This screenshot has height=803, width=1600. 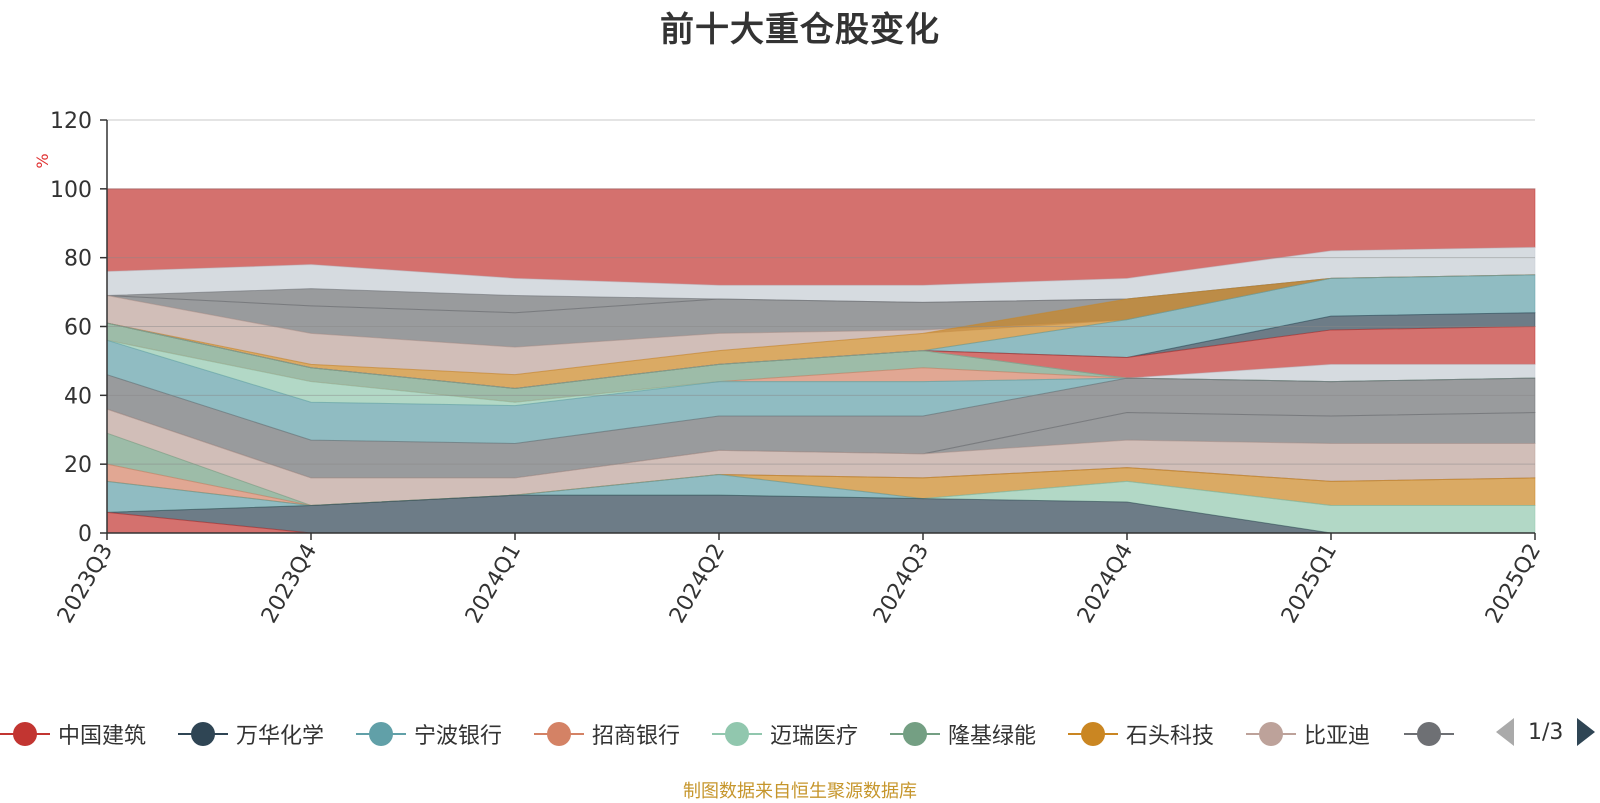 What do you see at coordinates (102, 736) in the screenshot?
I see `legend-label: 中国建筑` at bounding box center [102, 736].